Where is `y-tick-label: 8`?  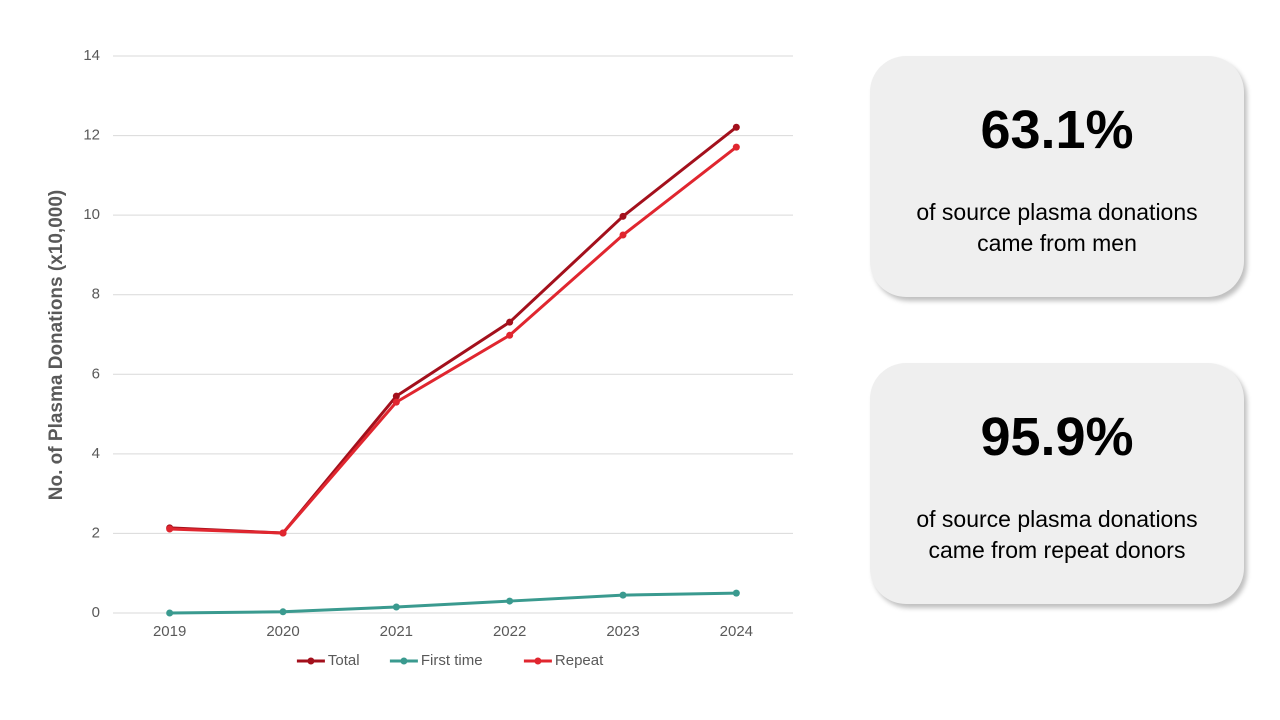
y-tick-label: 8 is located at coordinates (96, 294).